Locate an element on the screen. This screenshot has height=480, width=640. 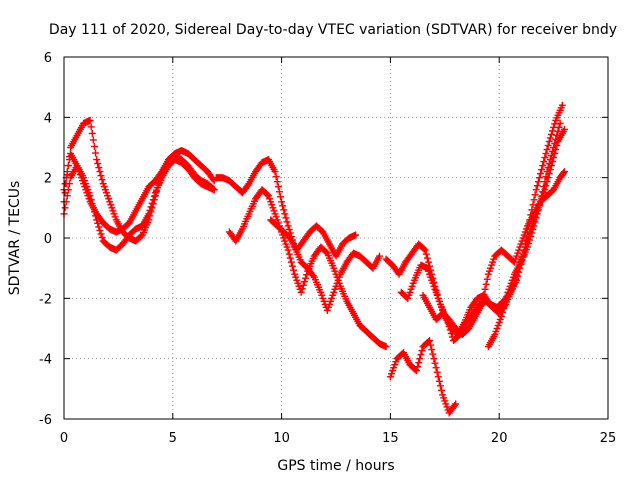
y-axis-label: SDTVAR / TECUs is located at coordinates (15, 238).